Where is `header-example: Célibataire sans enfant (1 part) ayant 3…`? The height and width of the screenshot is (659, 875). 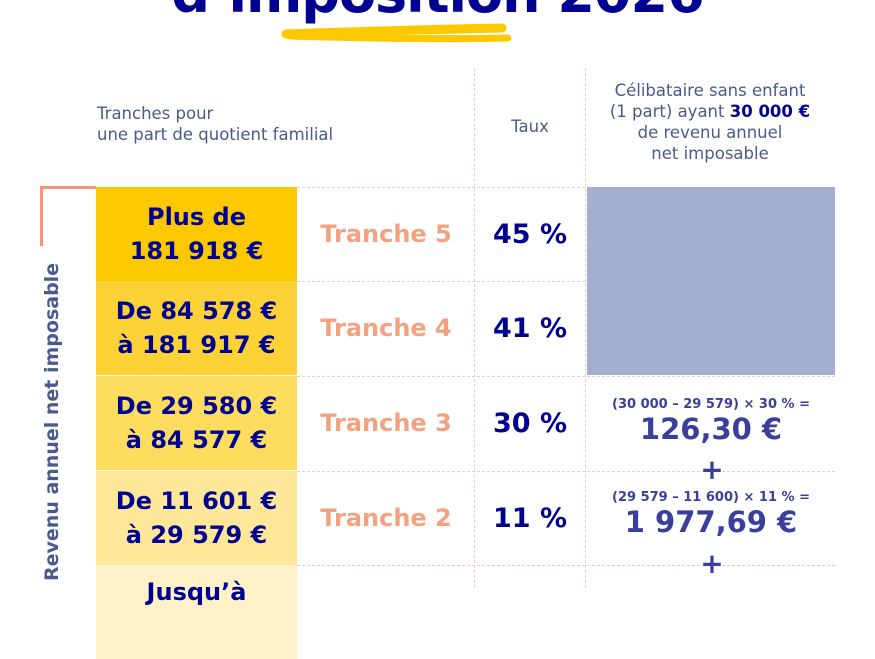 header-example: Célibataire sans enfant (1 part) ayant 3… is located at coordinates (710, 122).